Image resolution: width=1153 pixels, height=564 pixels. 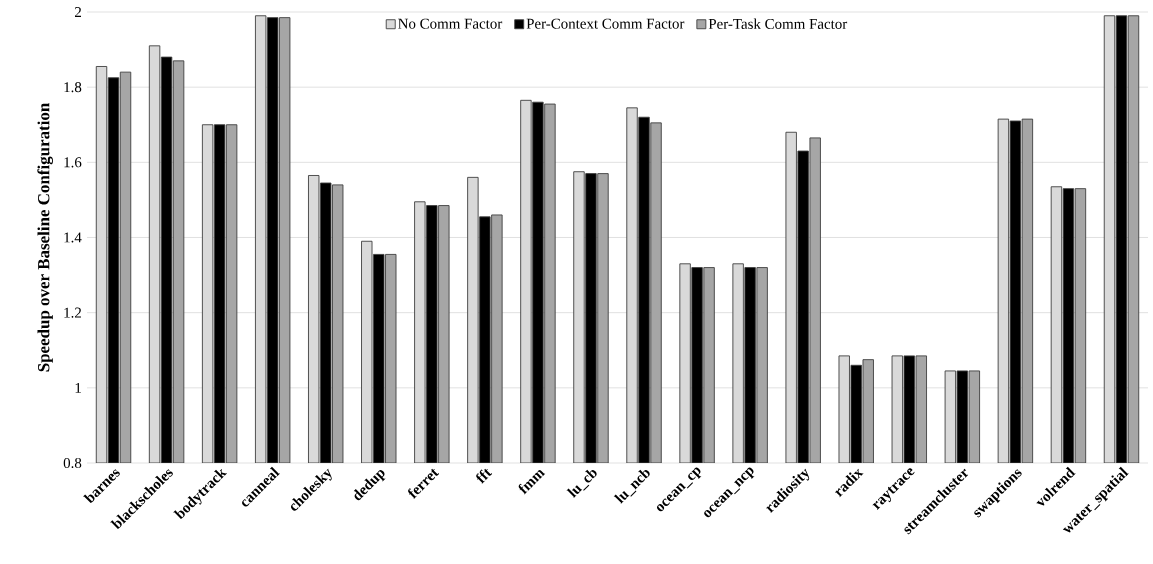 What do you see at coordinates (605, 23) in the screenshot?
I see `legend-label: Per-Context Comm Factor` at bounding box center [605, 23].